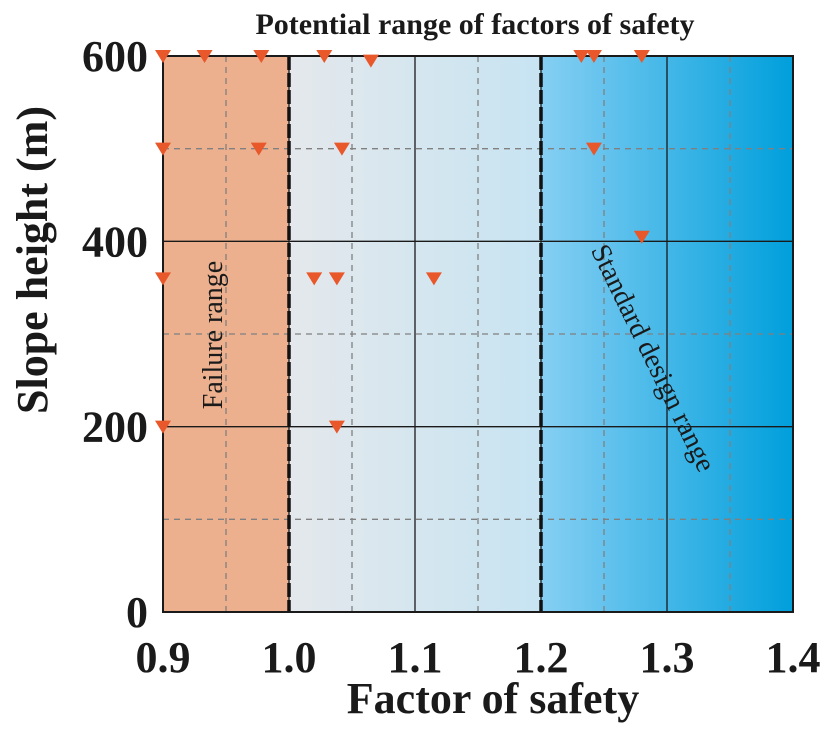  I want to click on x-tick-label: 1.0, so click(289, 657).